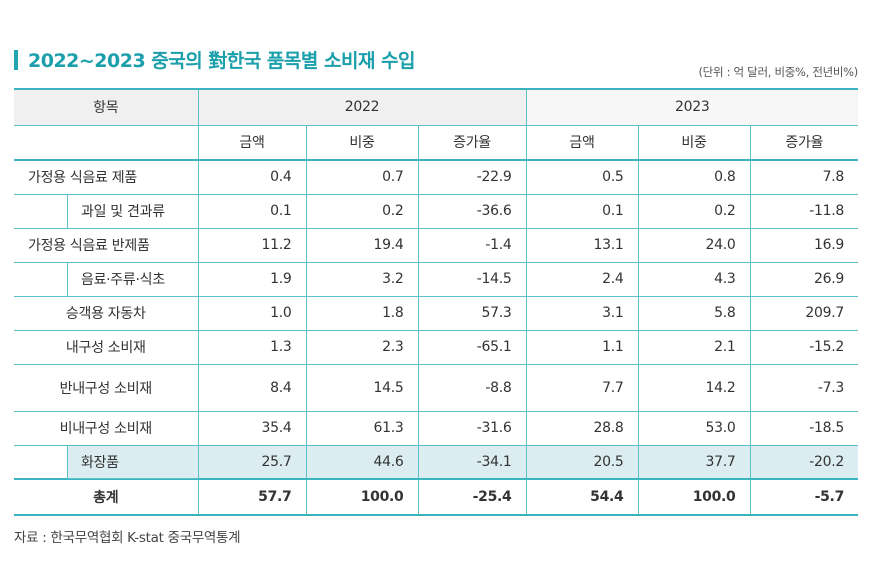  What do you see at coordinates (132, 211) in the screenshot?
I see `sub-item-label: 과일 및 견과류` at bounding box center [132, 211].